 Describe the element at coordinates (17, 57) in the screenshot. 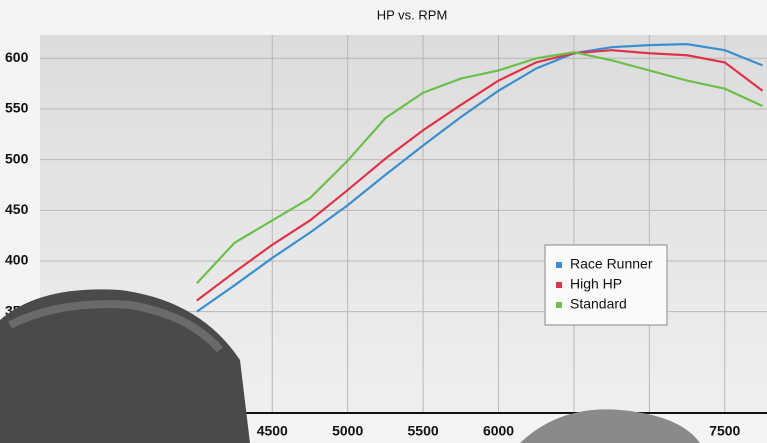

I see `y-tick-label: 600` at that location.